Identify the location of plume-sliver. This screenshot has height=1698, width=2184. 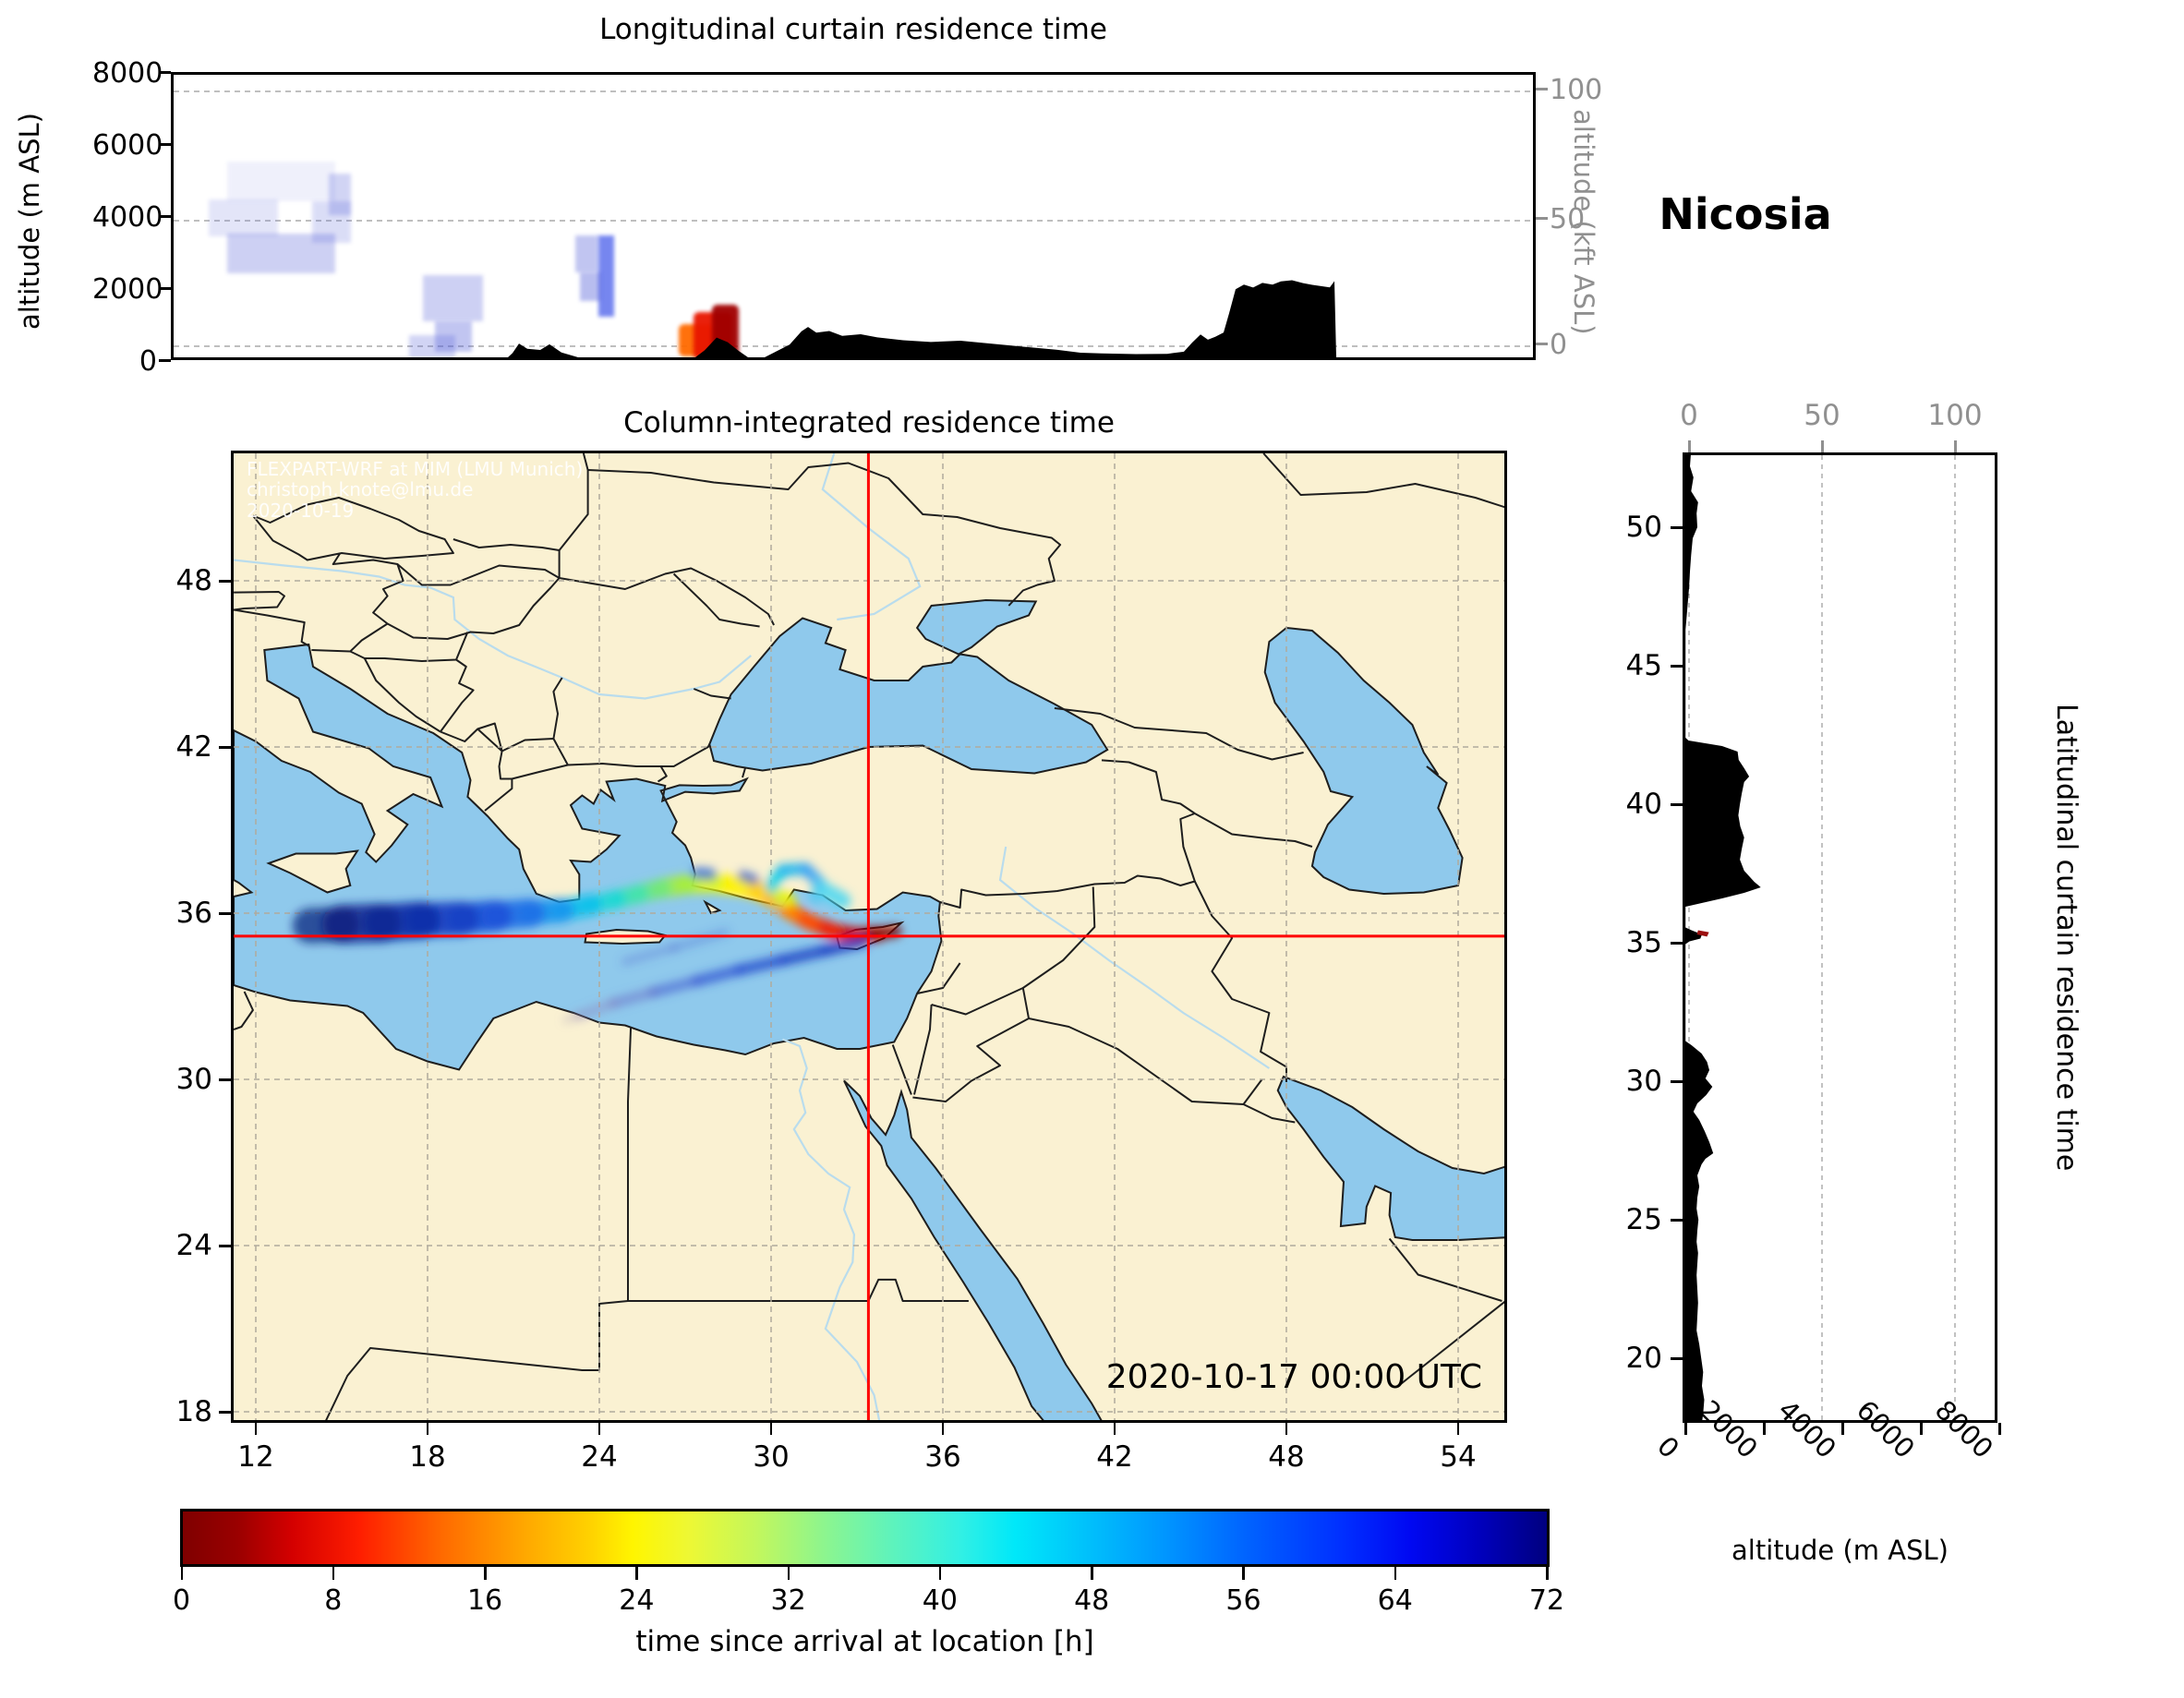
(1702, 933).